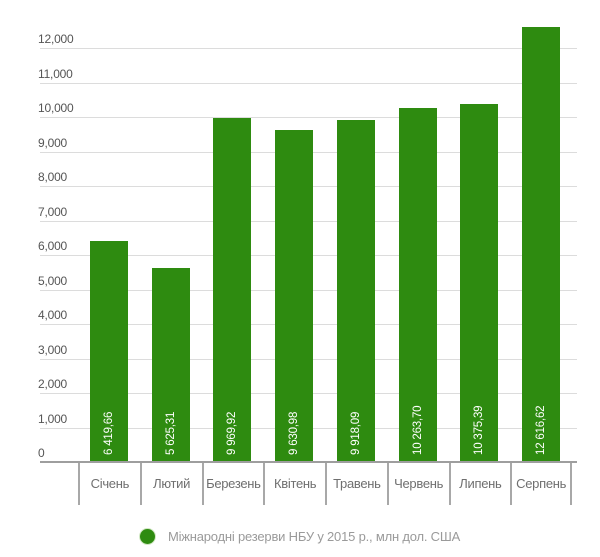 This screenshot has width=600, height=557. I want to click on bar: 9 918,09, so click(355, 290).